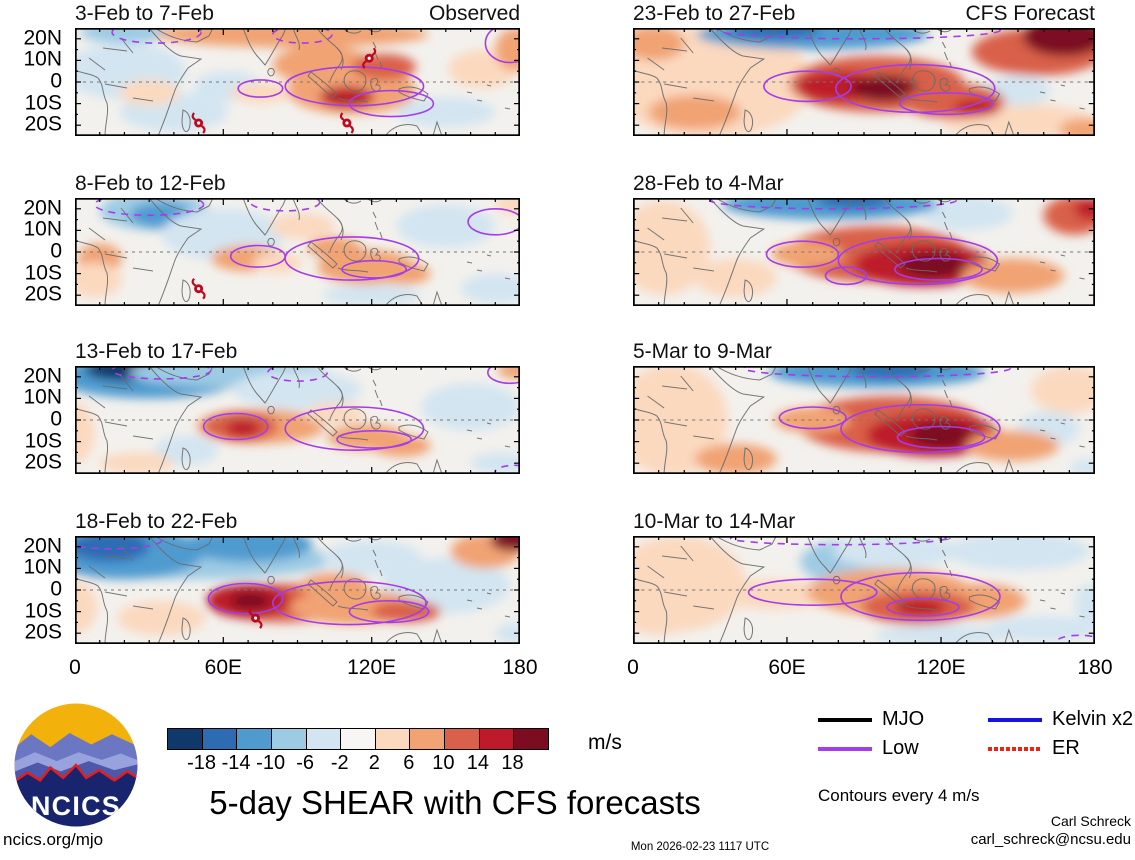  Describe the element at coordinates (714, 521) in the screenshot. I see `panel-title: 10-Mar to 14-Mar` at that location.